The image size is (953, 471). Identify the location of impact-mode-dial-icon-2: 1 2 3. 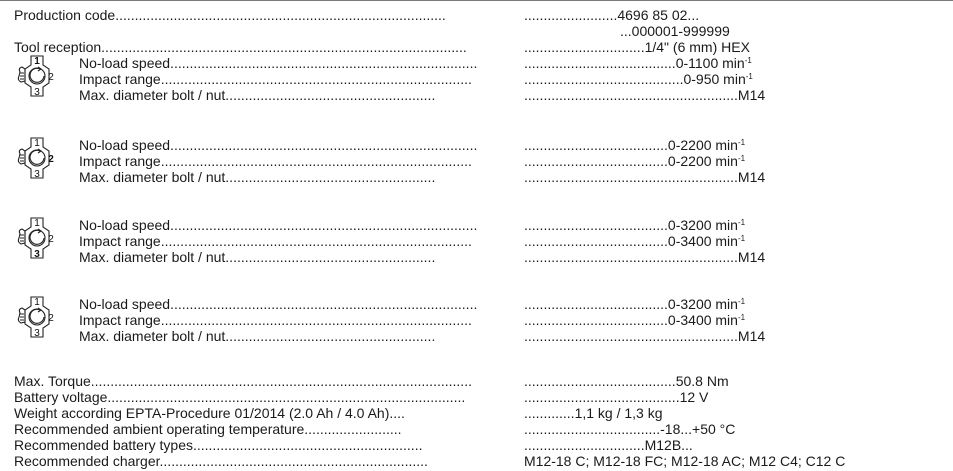
(37, 158).